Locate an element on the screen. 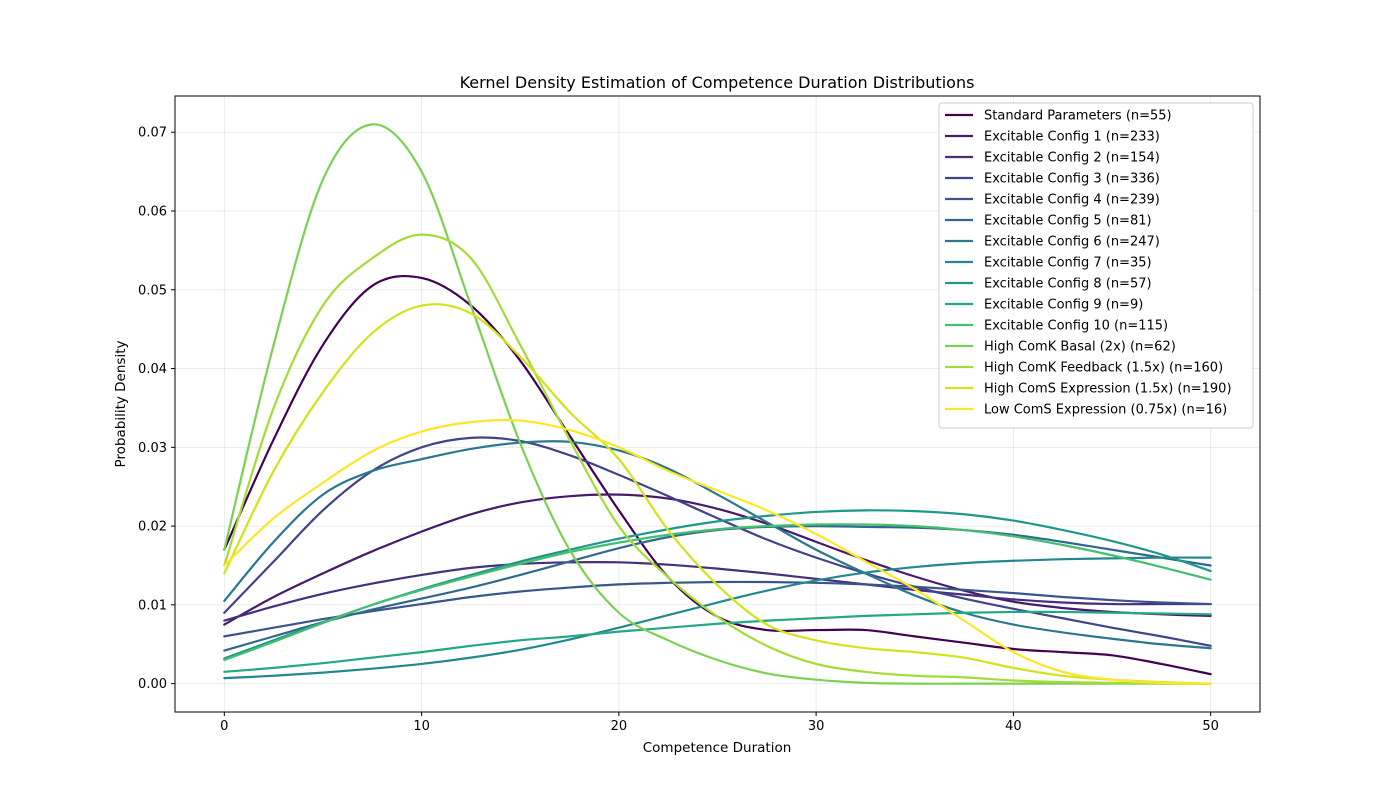 The width and height of the screenshot is (1400, 800). legend-entry: Excitable Config 6 (n=247) is located at coordinates (1072, 242).